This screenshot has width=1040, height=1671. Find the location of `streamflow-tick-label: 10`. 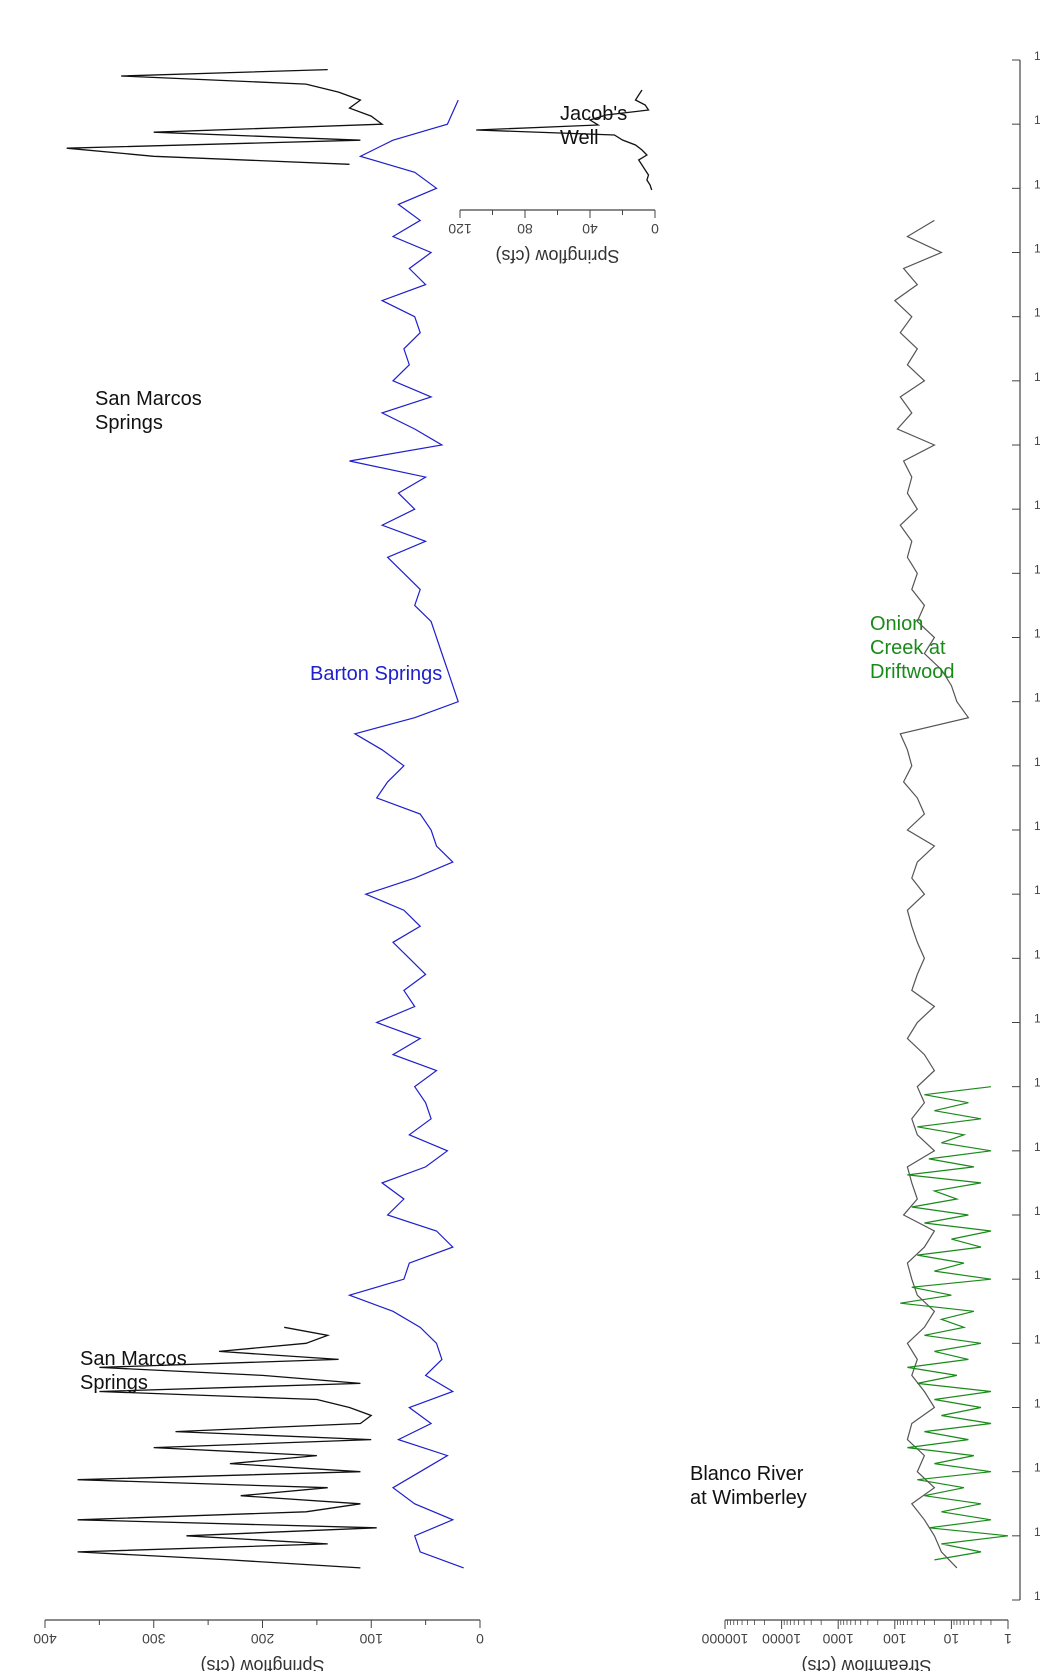

streamflow-tick-label: 10 is located at coordinates (951, 1639).